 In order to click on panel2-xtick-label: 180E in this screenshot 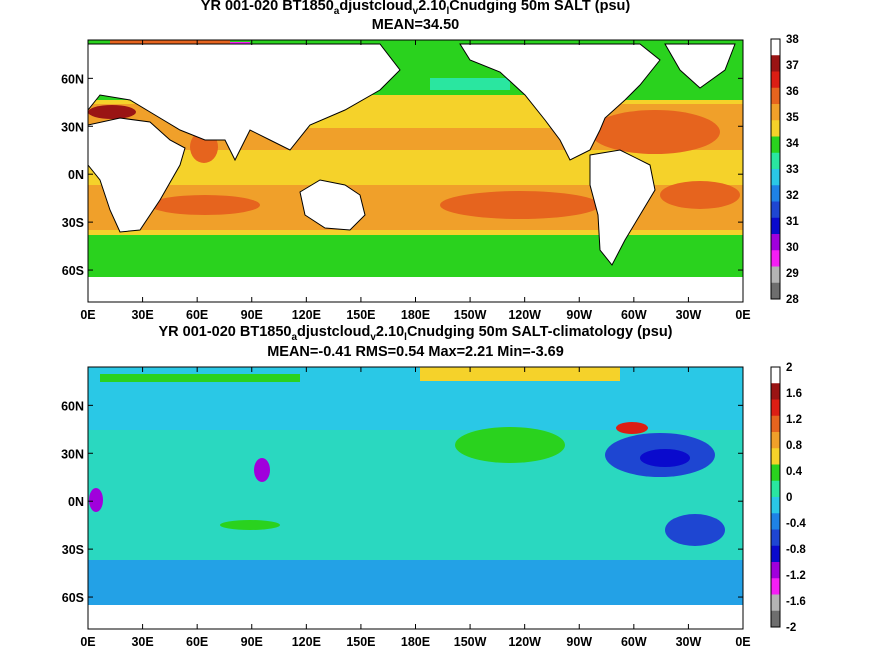, I will do `click(415, 642)`.